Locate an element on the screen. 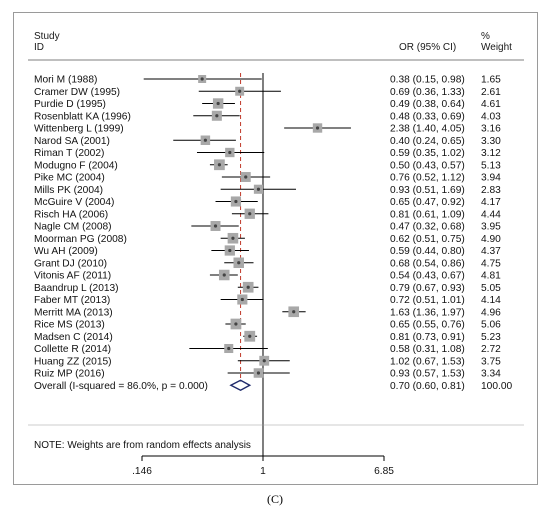  study-name: Narod SA (2001) is located at coordinates (72, 141).